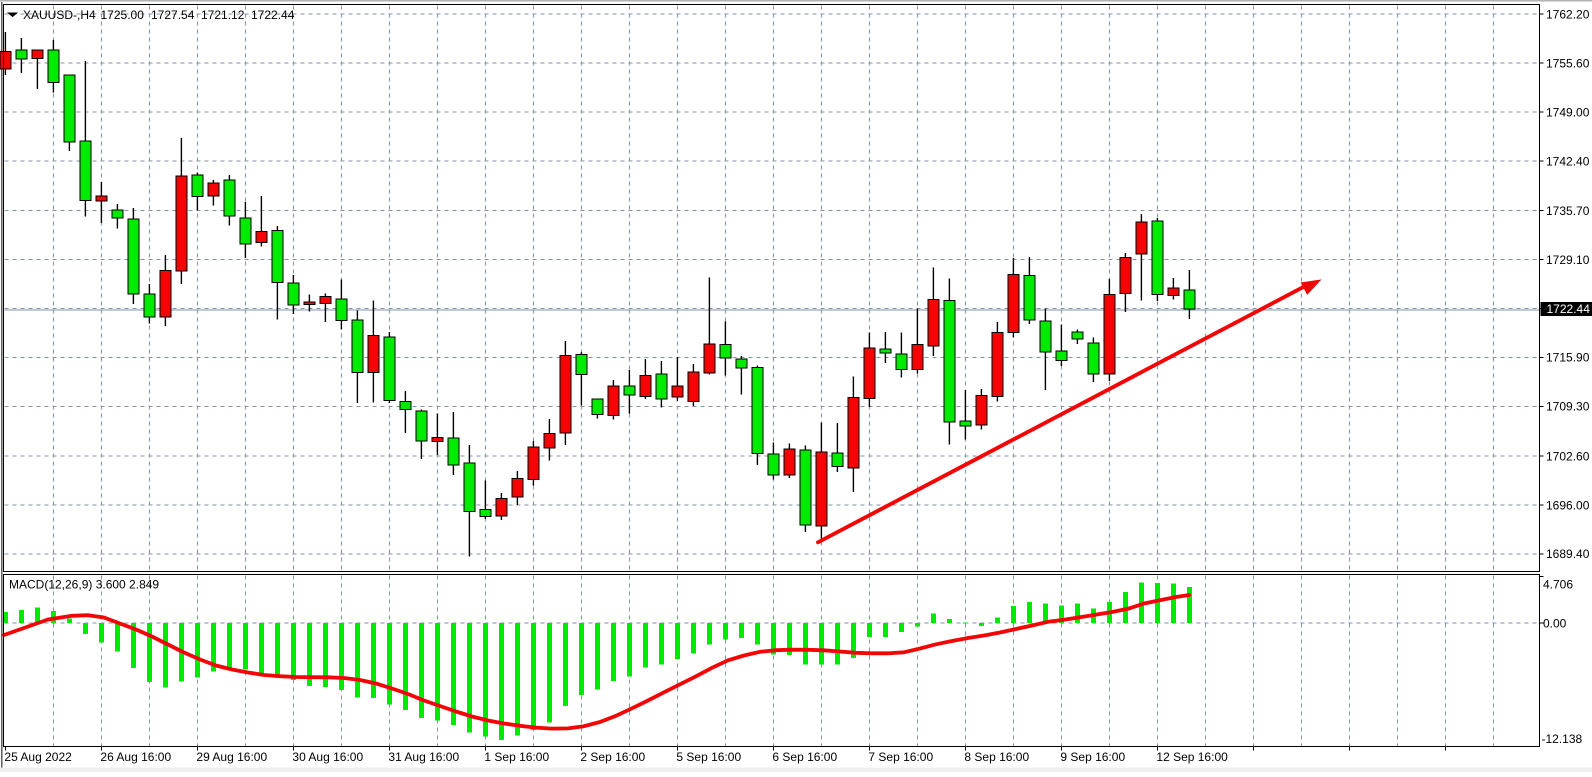 The height and width of the screenshot is (777, 1592). Describe the element at coordinates (59, 15) in the screenshot. I see `svg-text: XAUUSD-,H4` at that location.